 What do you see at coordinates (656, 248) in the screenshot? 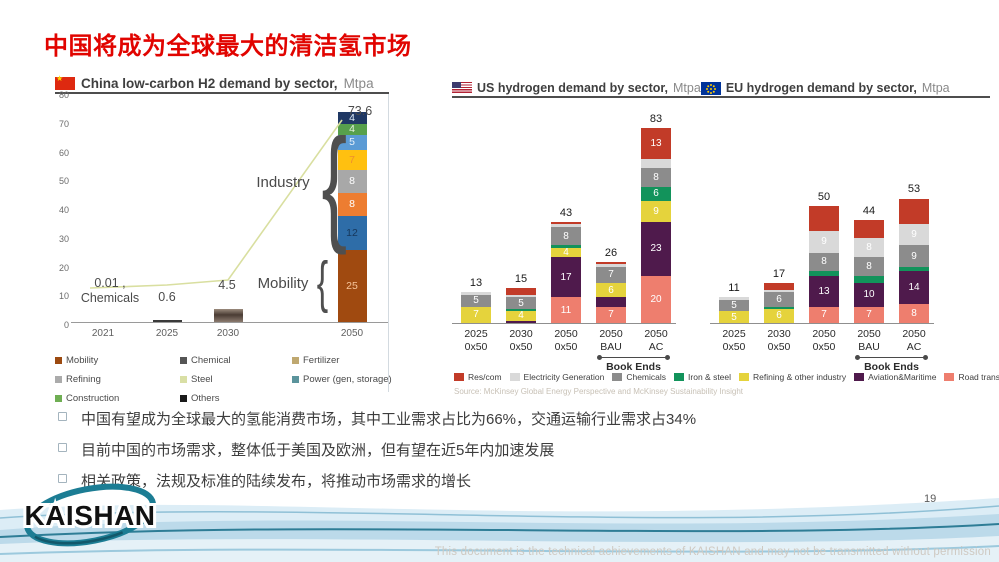
I see `segment-aviation: 23` at bounding box center [656, 248].